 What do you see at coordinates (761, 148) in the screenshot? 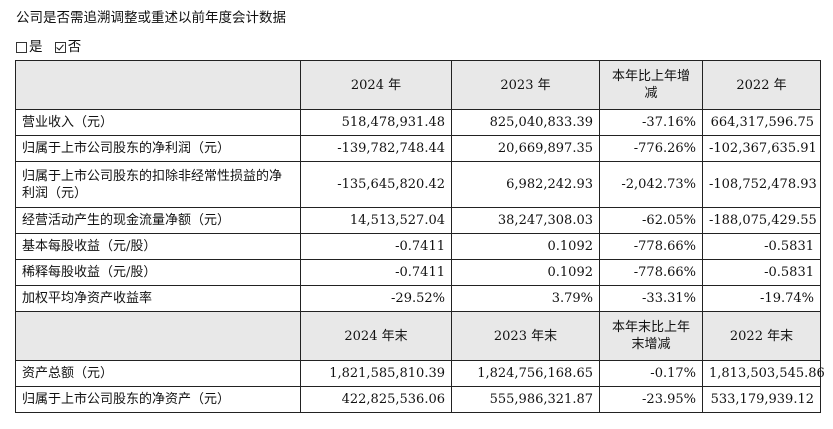
I see `table-cell: -102,367,635.91` at bounding box center [761, 148].